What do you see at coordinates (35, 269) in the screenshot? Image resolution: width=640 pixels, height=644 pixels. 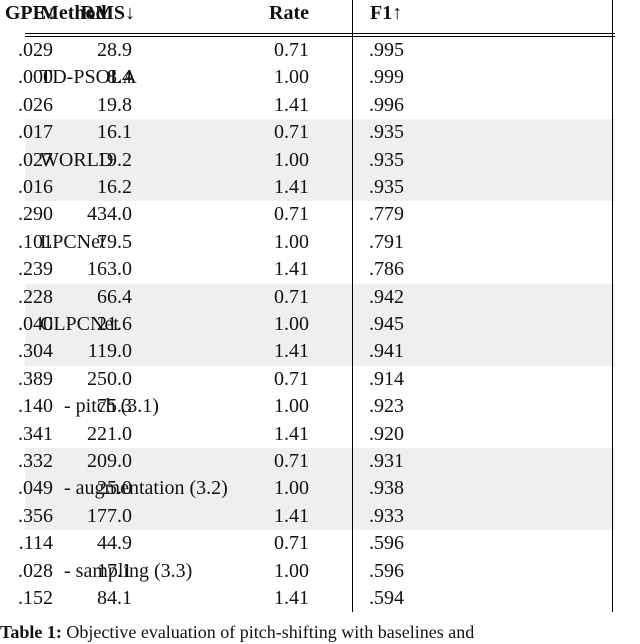 I see `table-cell: .239` at bounding box center [35, 269].